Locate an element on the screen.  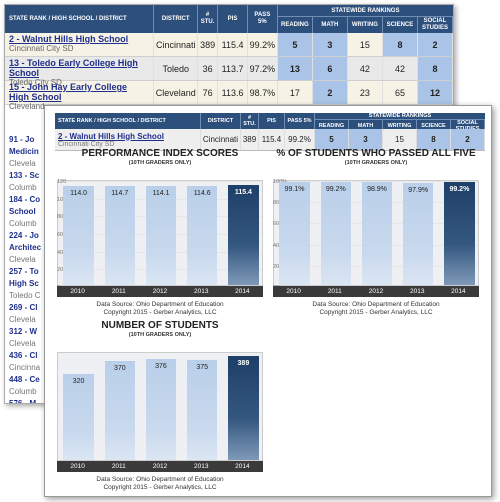
science-cell: 42 is located at coordinates (400, 68).